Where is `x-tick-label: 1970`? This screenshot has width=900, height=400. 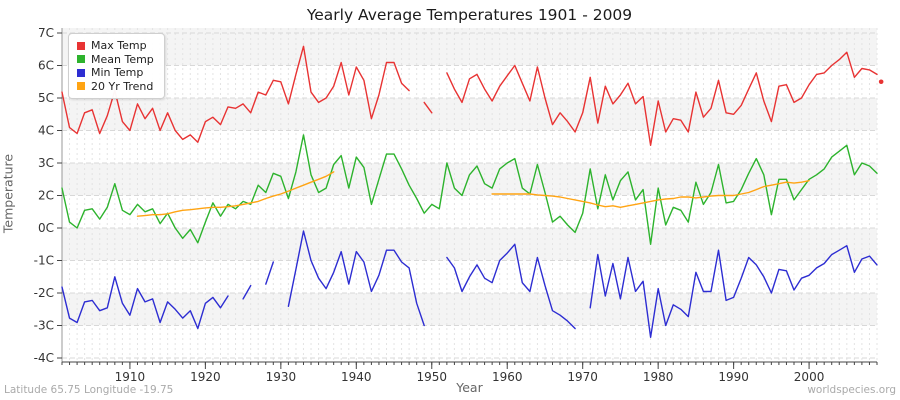
x-tick-label: 1970 is located at coordinates (582, 377).